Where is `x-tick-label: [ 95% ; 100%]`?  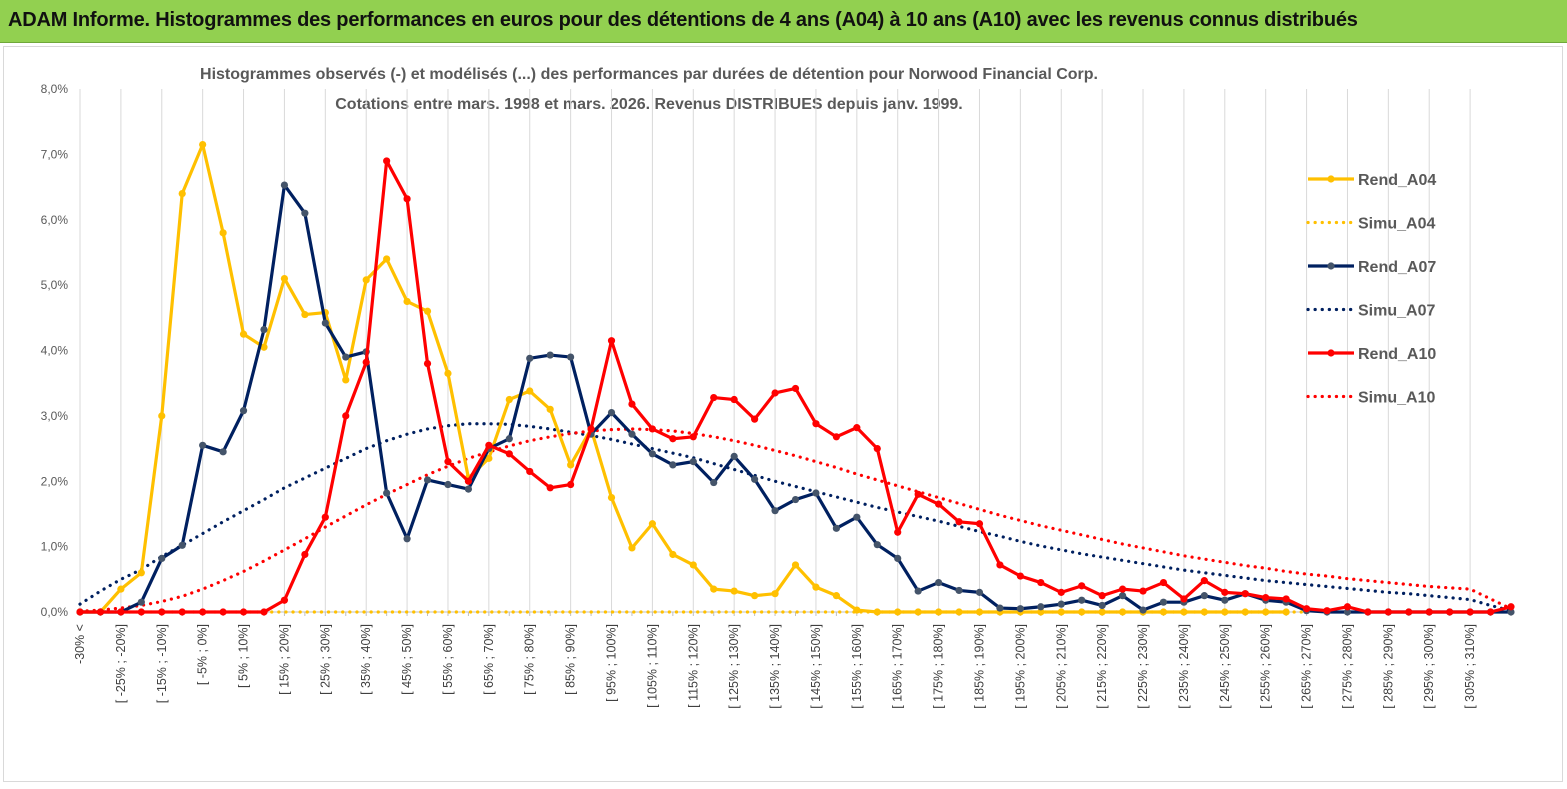 x-tick-label: [ 95% ; 100%] is located at coordinates (612, 663).